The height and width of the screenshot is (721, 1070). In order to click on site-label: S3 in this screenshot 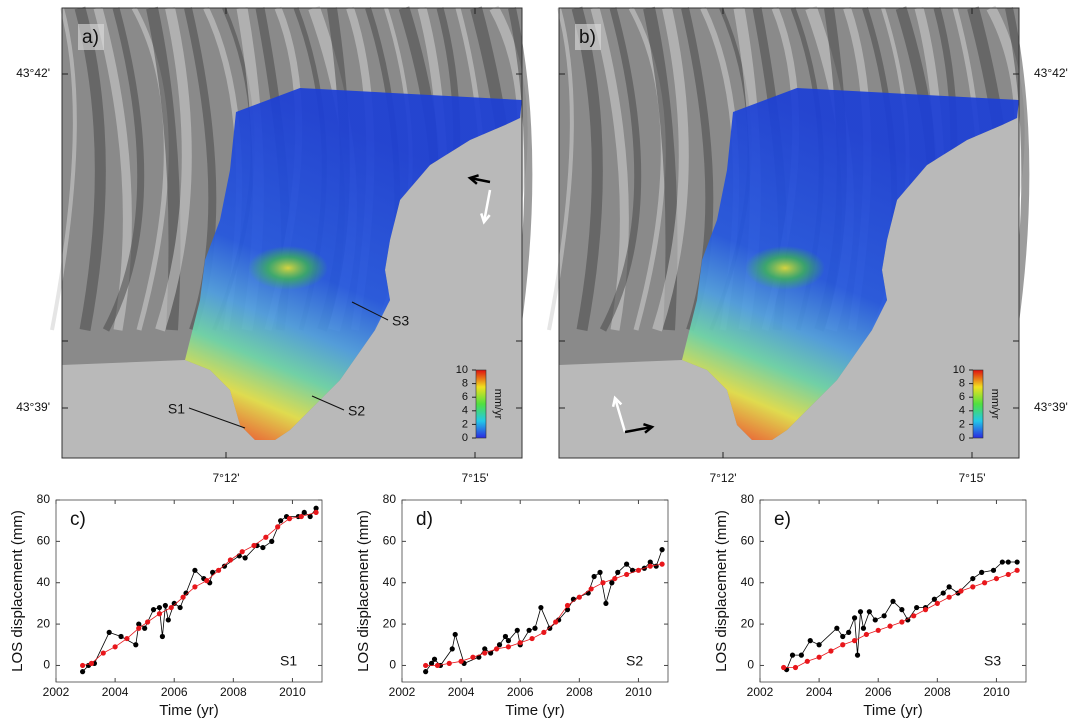, I will do `click(400, 321)`.